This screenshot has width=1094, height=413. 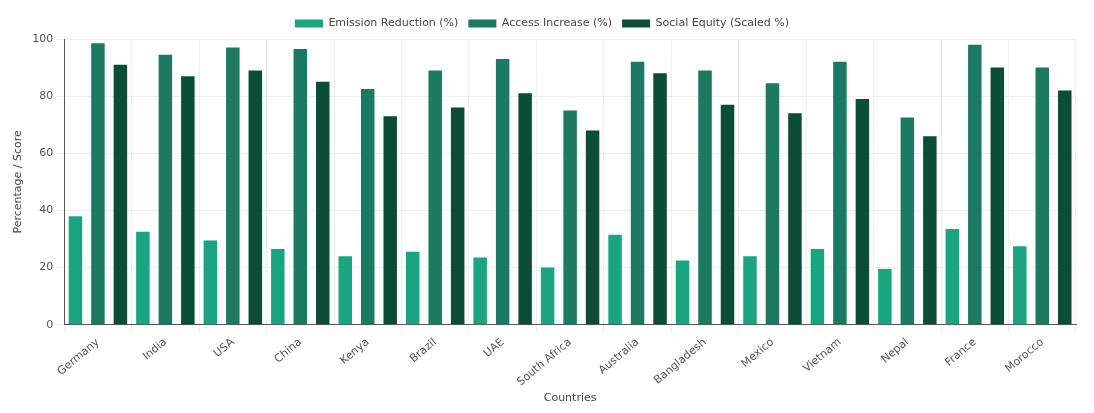 I want to click on x-tick-label: USA, so click(x=223, y=347).